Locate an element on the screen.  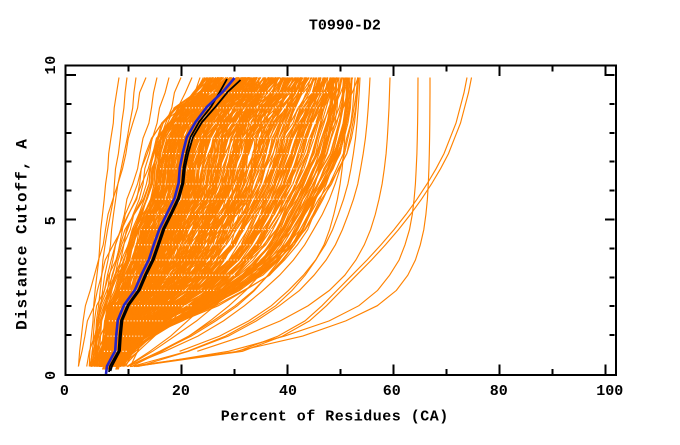
svg-text: 40 is located at coordinates (288, 391).